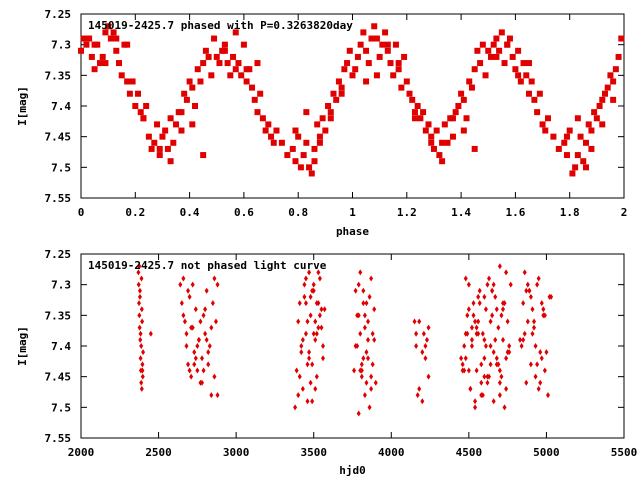  I want to click on chart-1-x-tick-label: 0.6, so click(244, 212).